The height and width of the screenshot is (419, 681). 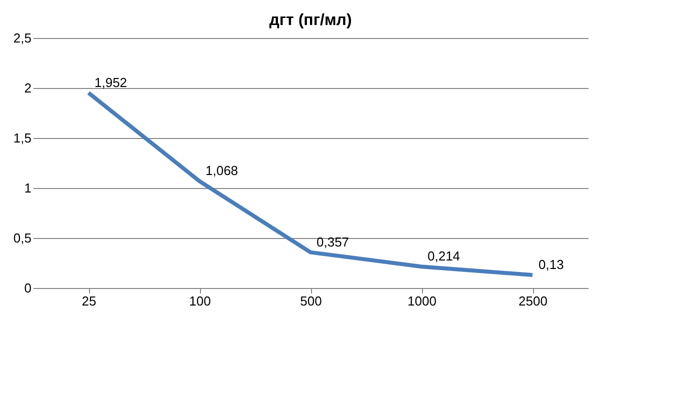 What do you see at coordinates (28, 88) in the screenshot?
I see `y-tick-label: 2` at bounding box center [28, 88].